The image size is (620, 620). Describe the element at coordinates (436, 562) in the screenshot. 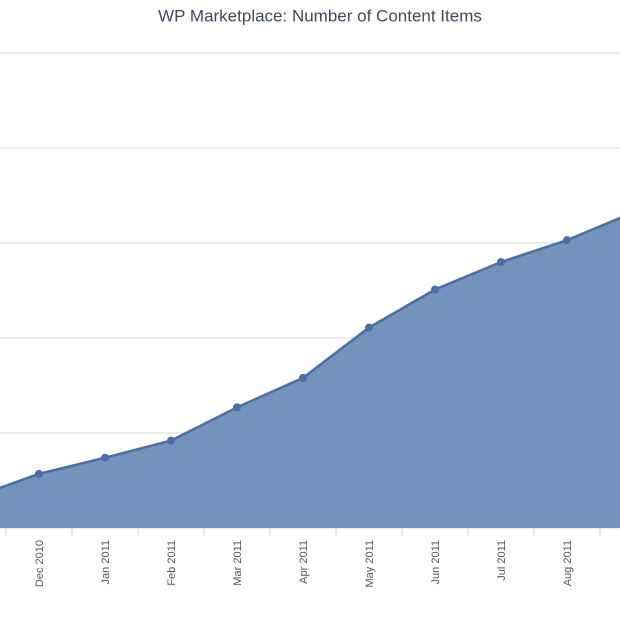

I see `x-tick-label: Jun 2011` at that location.